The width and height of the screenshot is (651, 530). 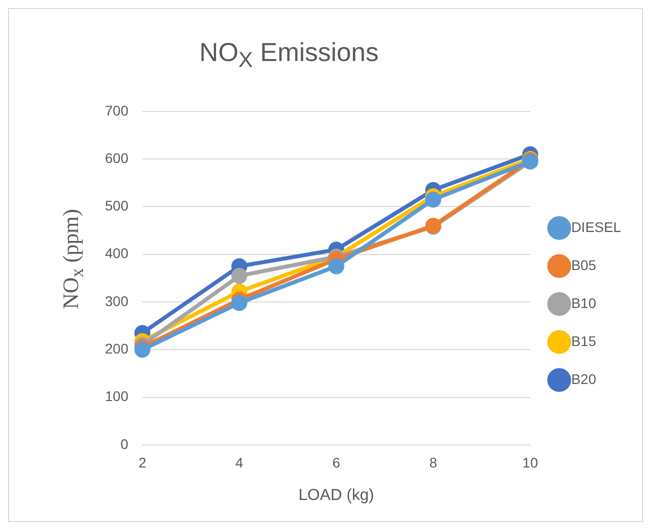 I want to click on y-tick-label: 700, so click(x=117, y=110).